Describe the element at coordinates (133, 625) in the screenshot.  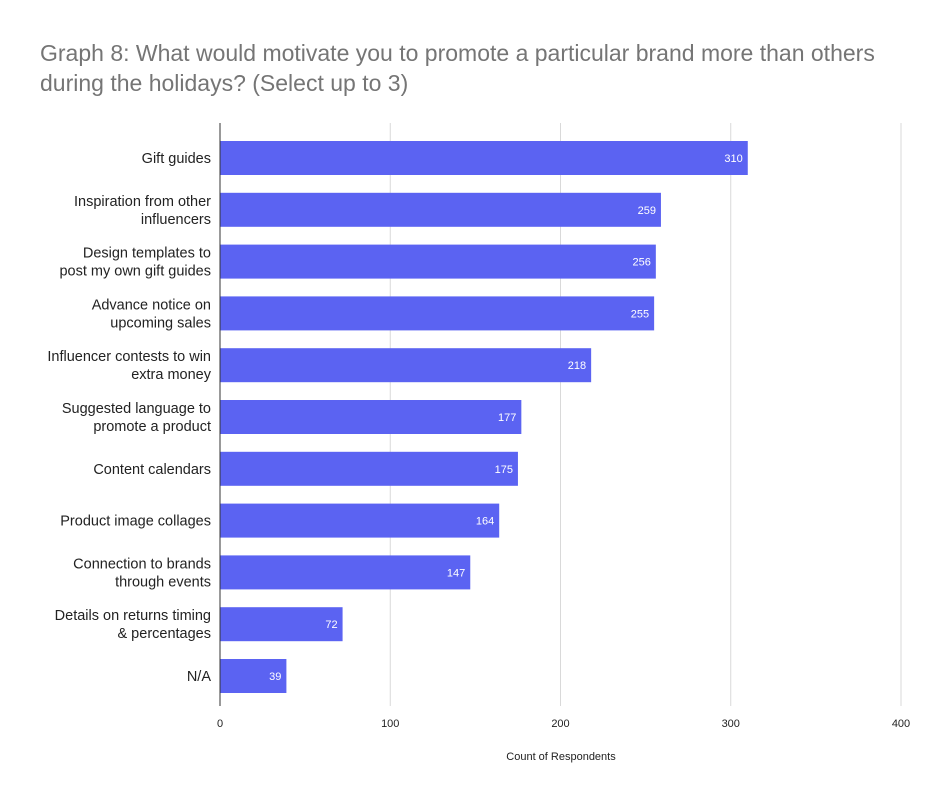
I see `category-label: Details on returns timing & percentages` at that location.